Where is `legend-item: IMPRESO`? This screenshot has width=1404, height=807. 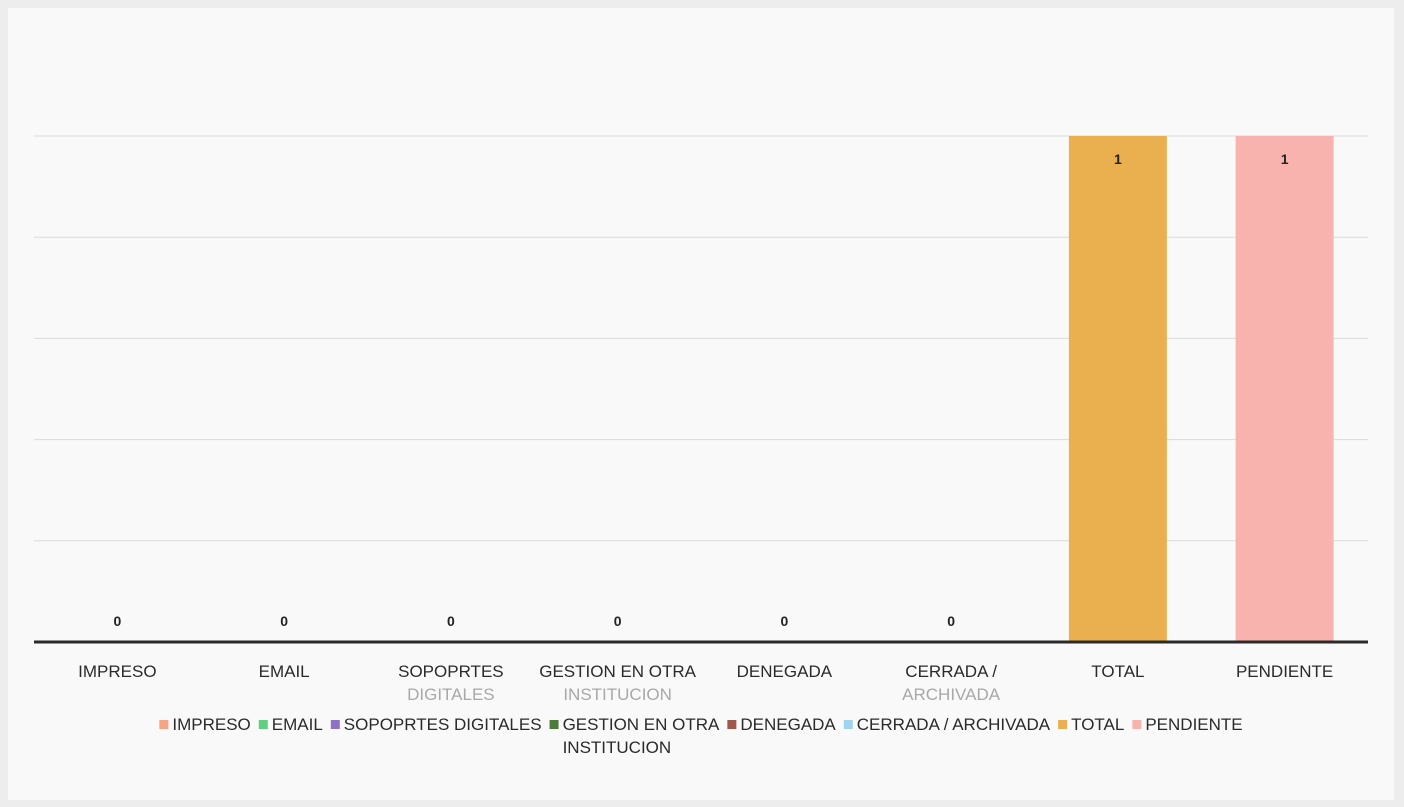
legend-item: IMPRESO is located at coordinates (205, 724).